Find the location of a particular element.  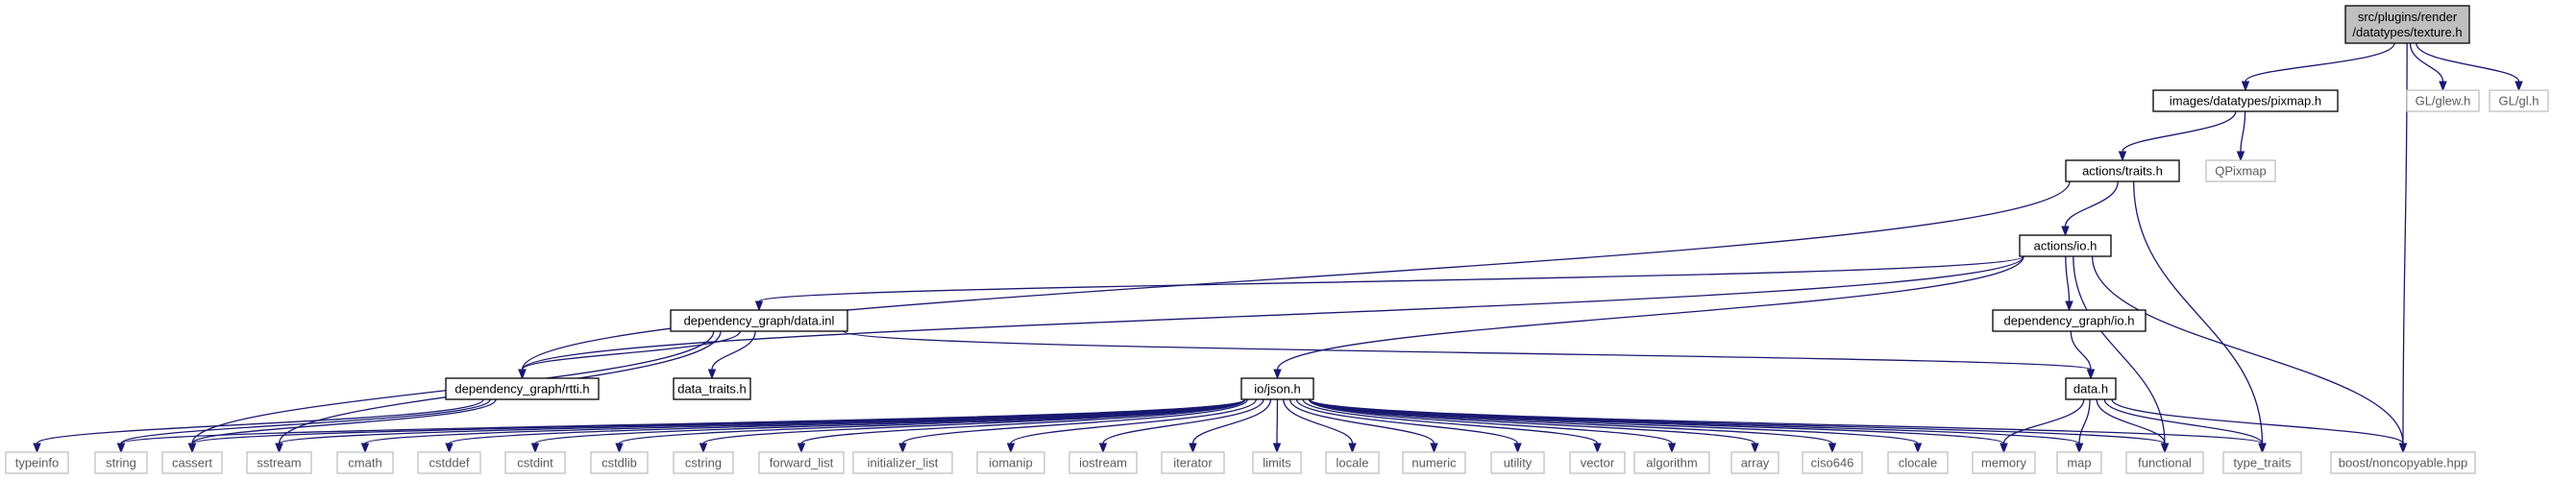

node-label: GL/gl.h is located at coordinates (2519, 101).